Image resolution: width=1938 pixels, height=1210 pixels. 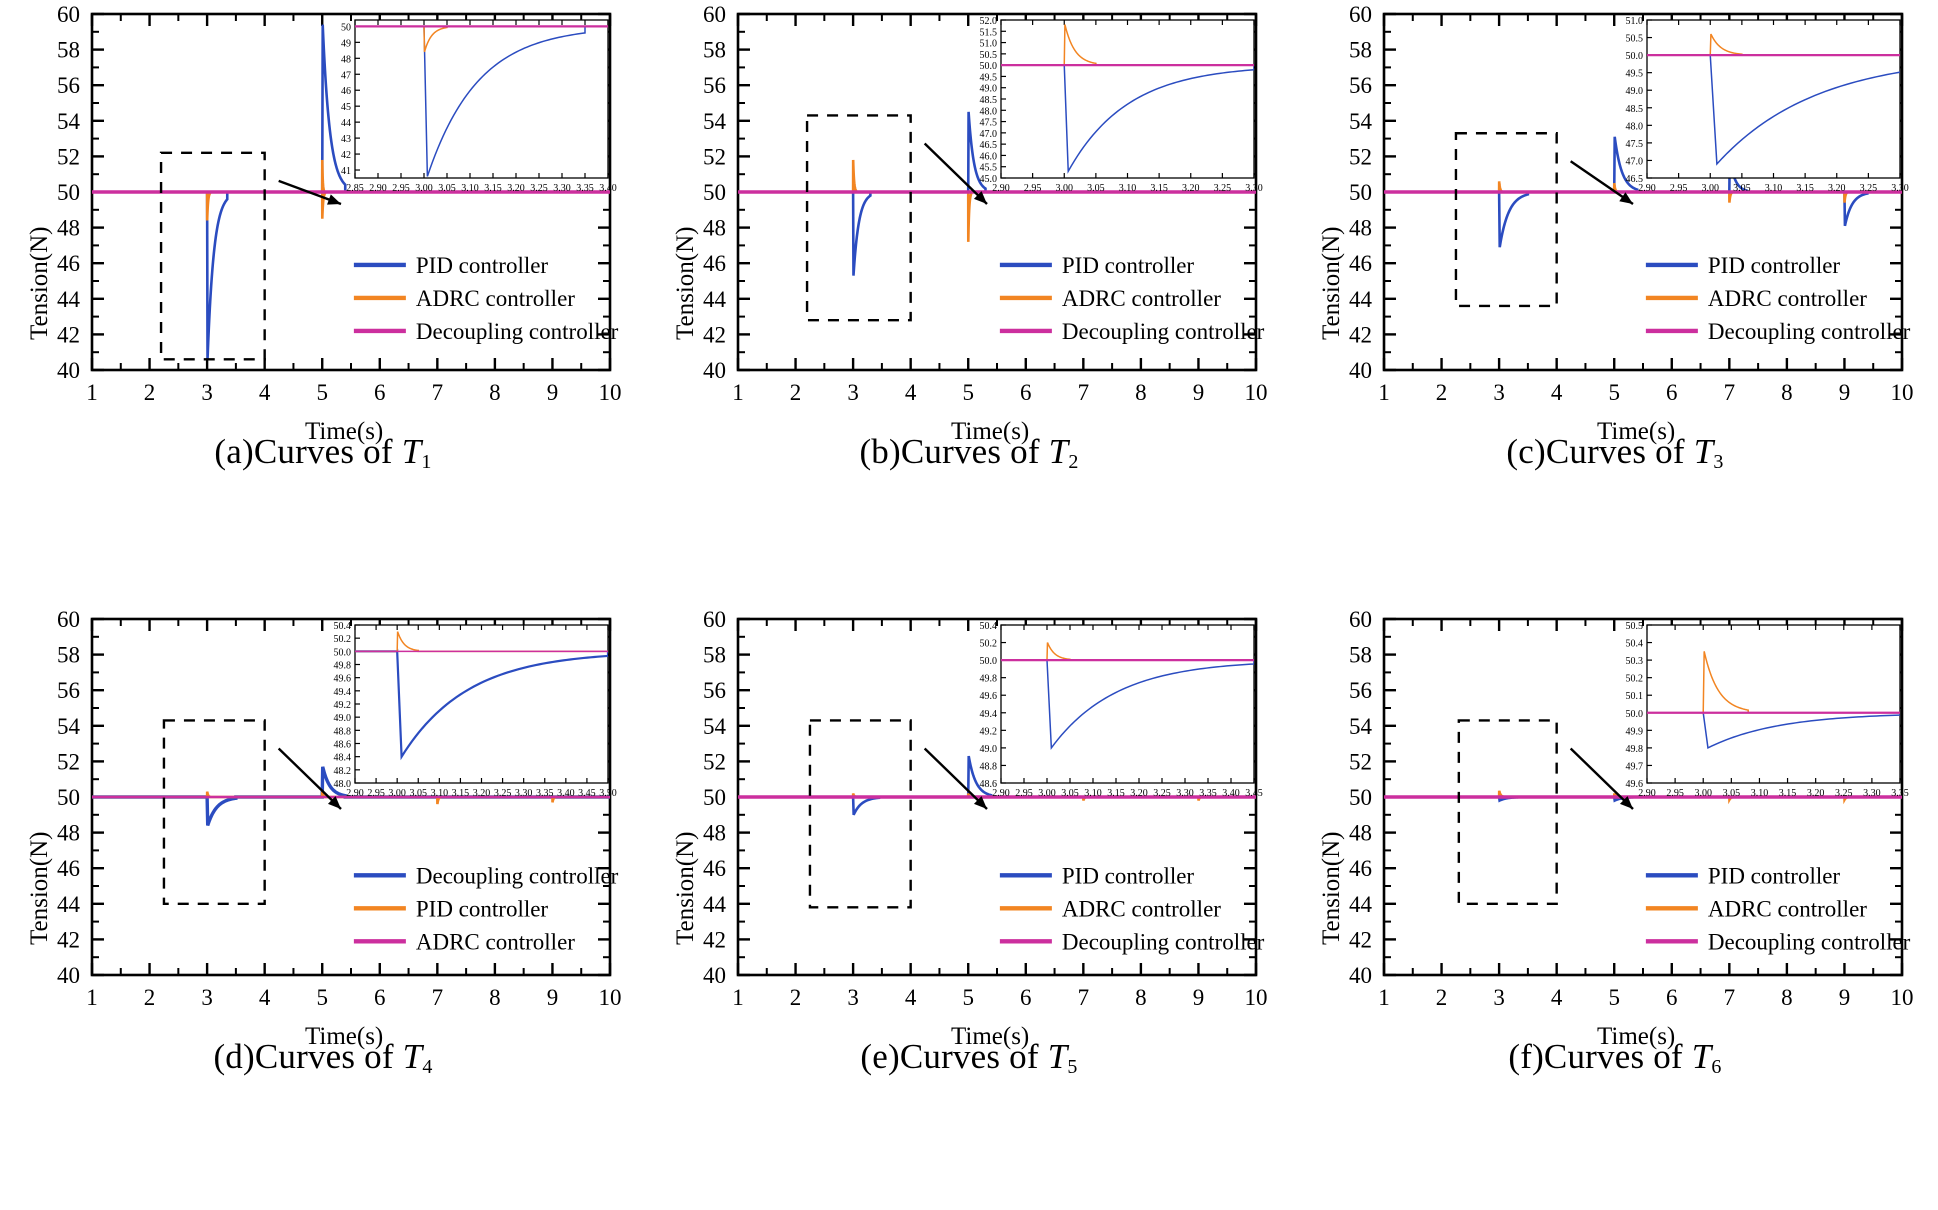 What do you see at coordinates (1635, 731) in the screenshot?
I see `inset-y-tick-label: 49.9` at bounding box center [1635, 731].